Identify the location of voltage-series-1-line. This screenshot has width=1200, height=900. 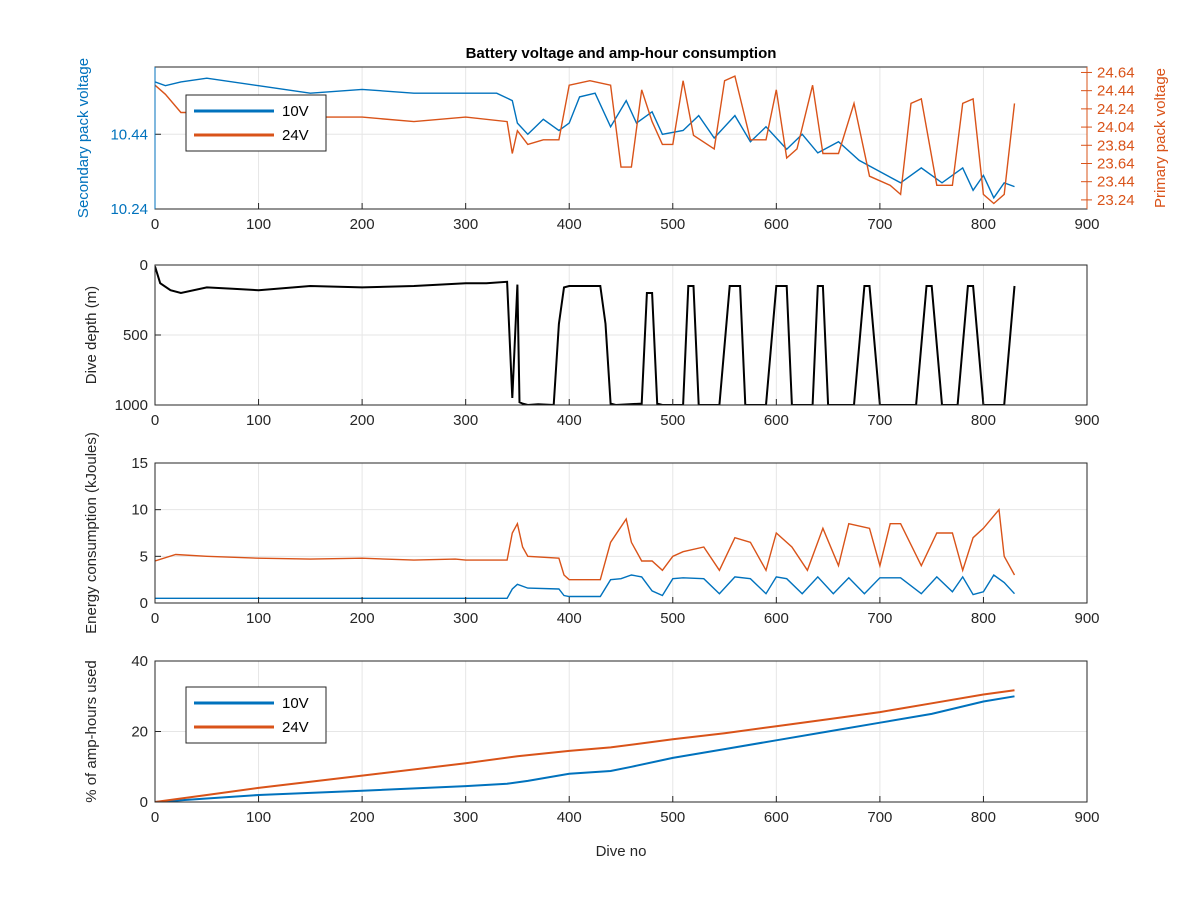
(585, 140).